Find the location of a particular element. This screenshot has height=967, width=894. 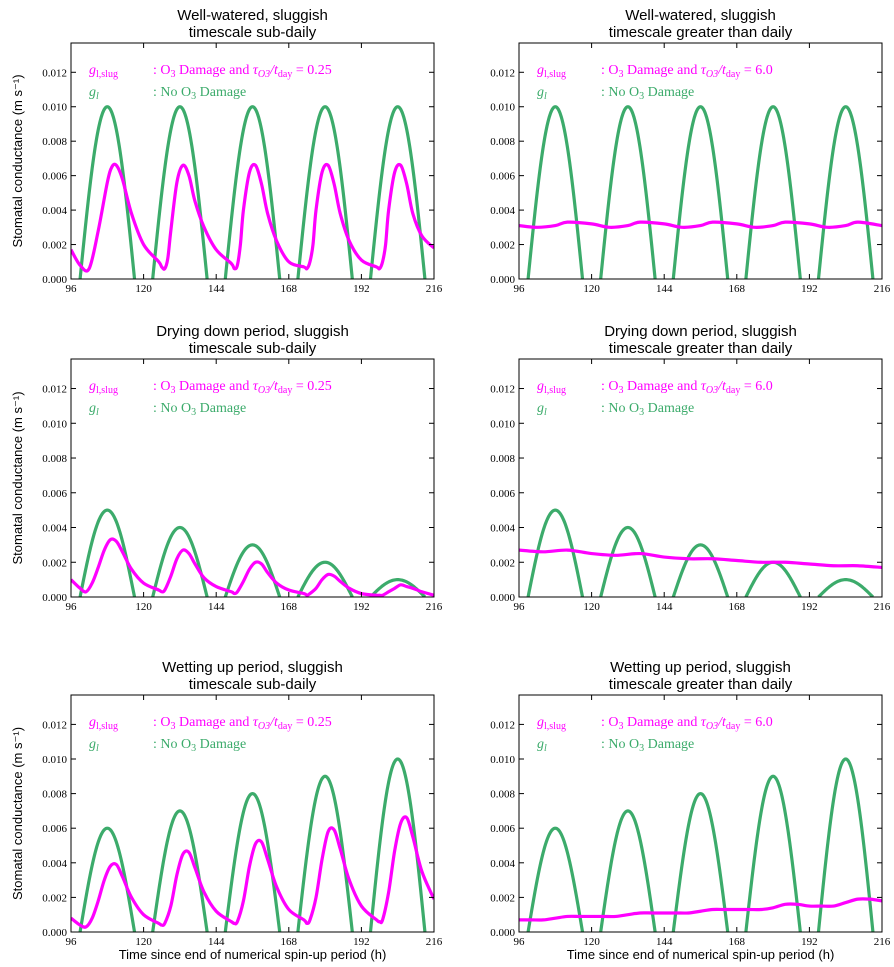

y-tick-label: 0.004 is located at coordinates (502, 864).